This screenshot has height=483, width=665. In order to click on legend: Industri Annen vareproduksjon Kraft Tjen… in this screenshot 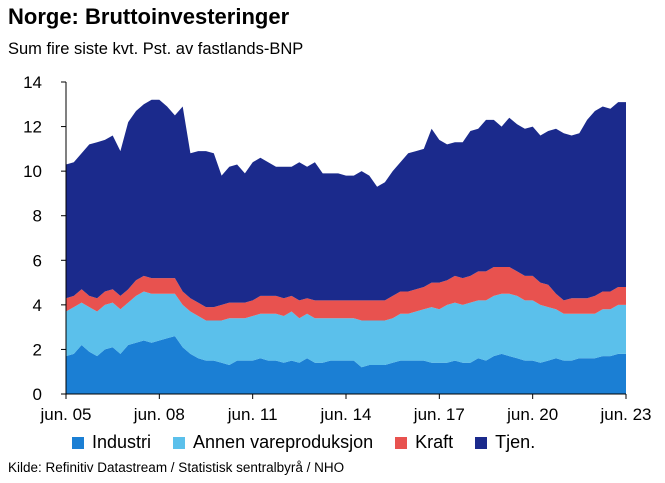, I will do `click(314, 442)`.